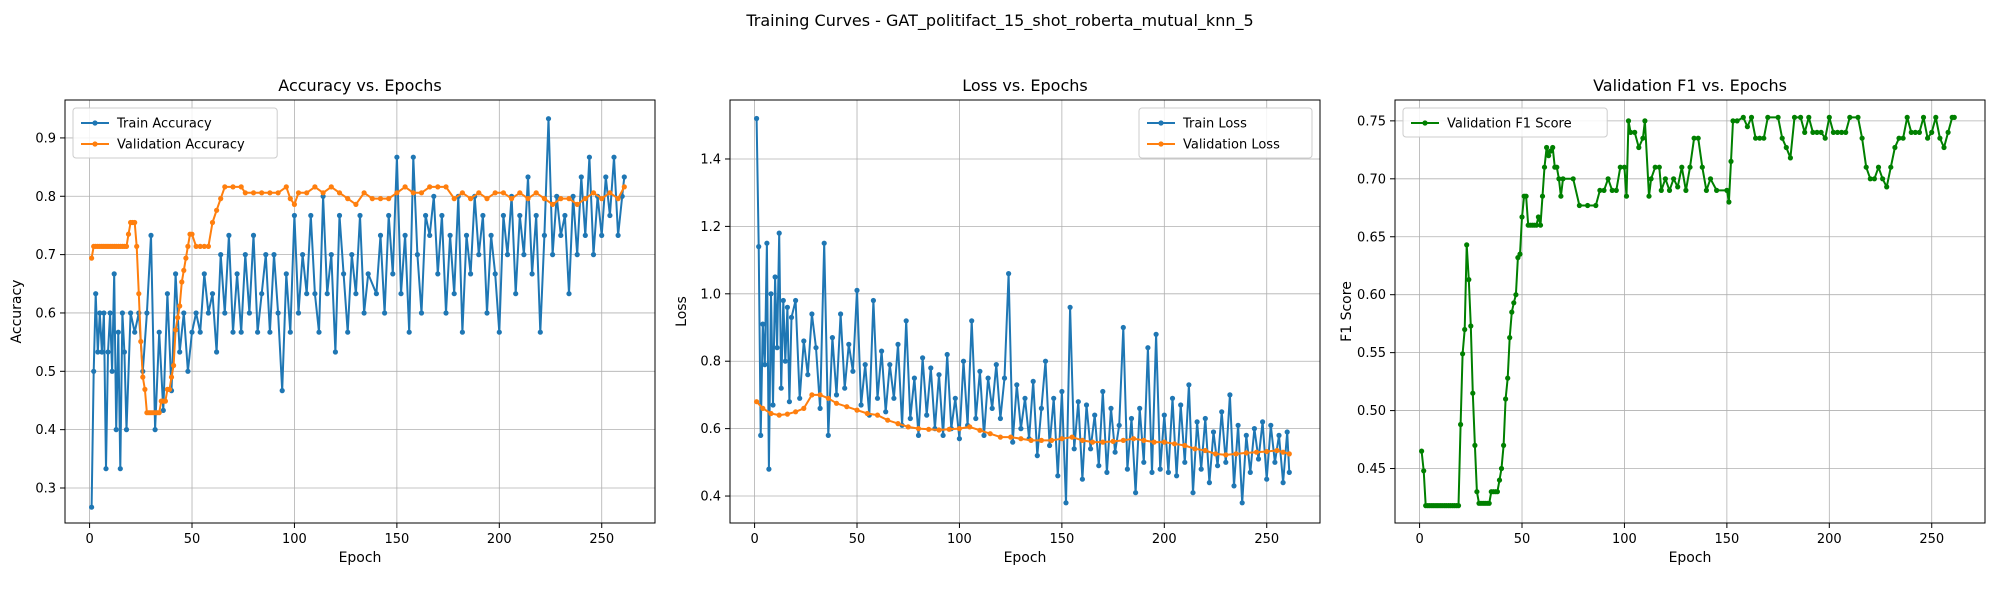 Image resolution: width=2000 pixels, height=600 pixels. Describe the element at coordinates (959, 539) in the screenshot. I see `x-tick-label: 100` at that location.